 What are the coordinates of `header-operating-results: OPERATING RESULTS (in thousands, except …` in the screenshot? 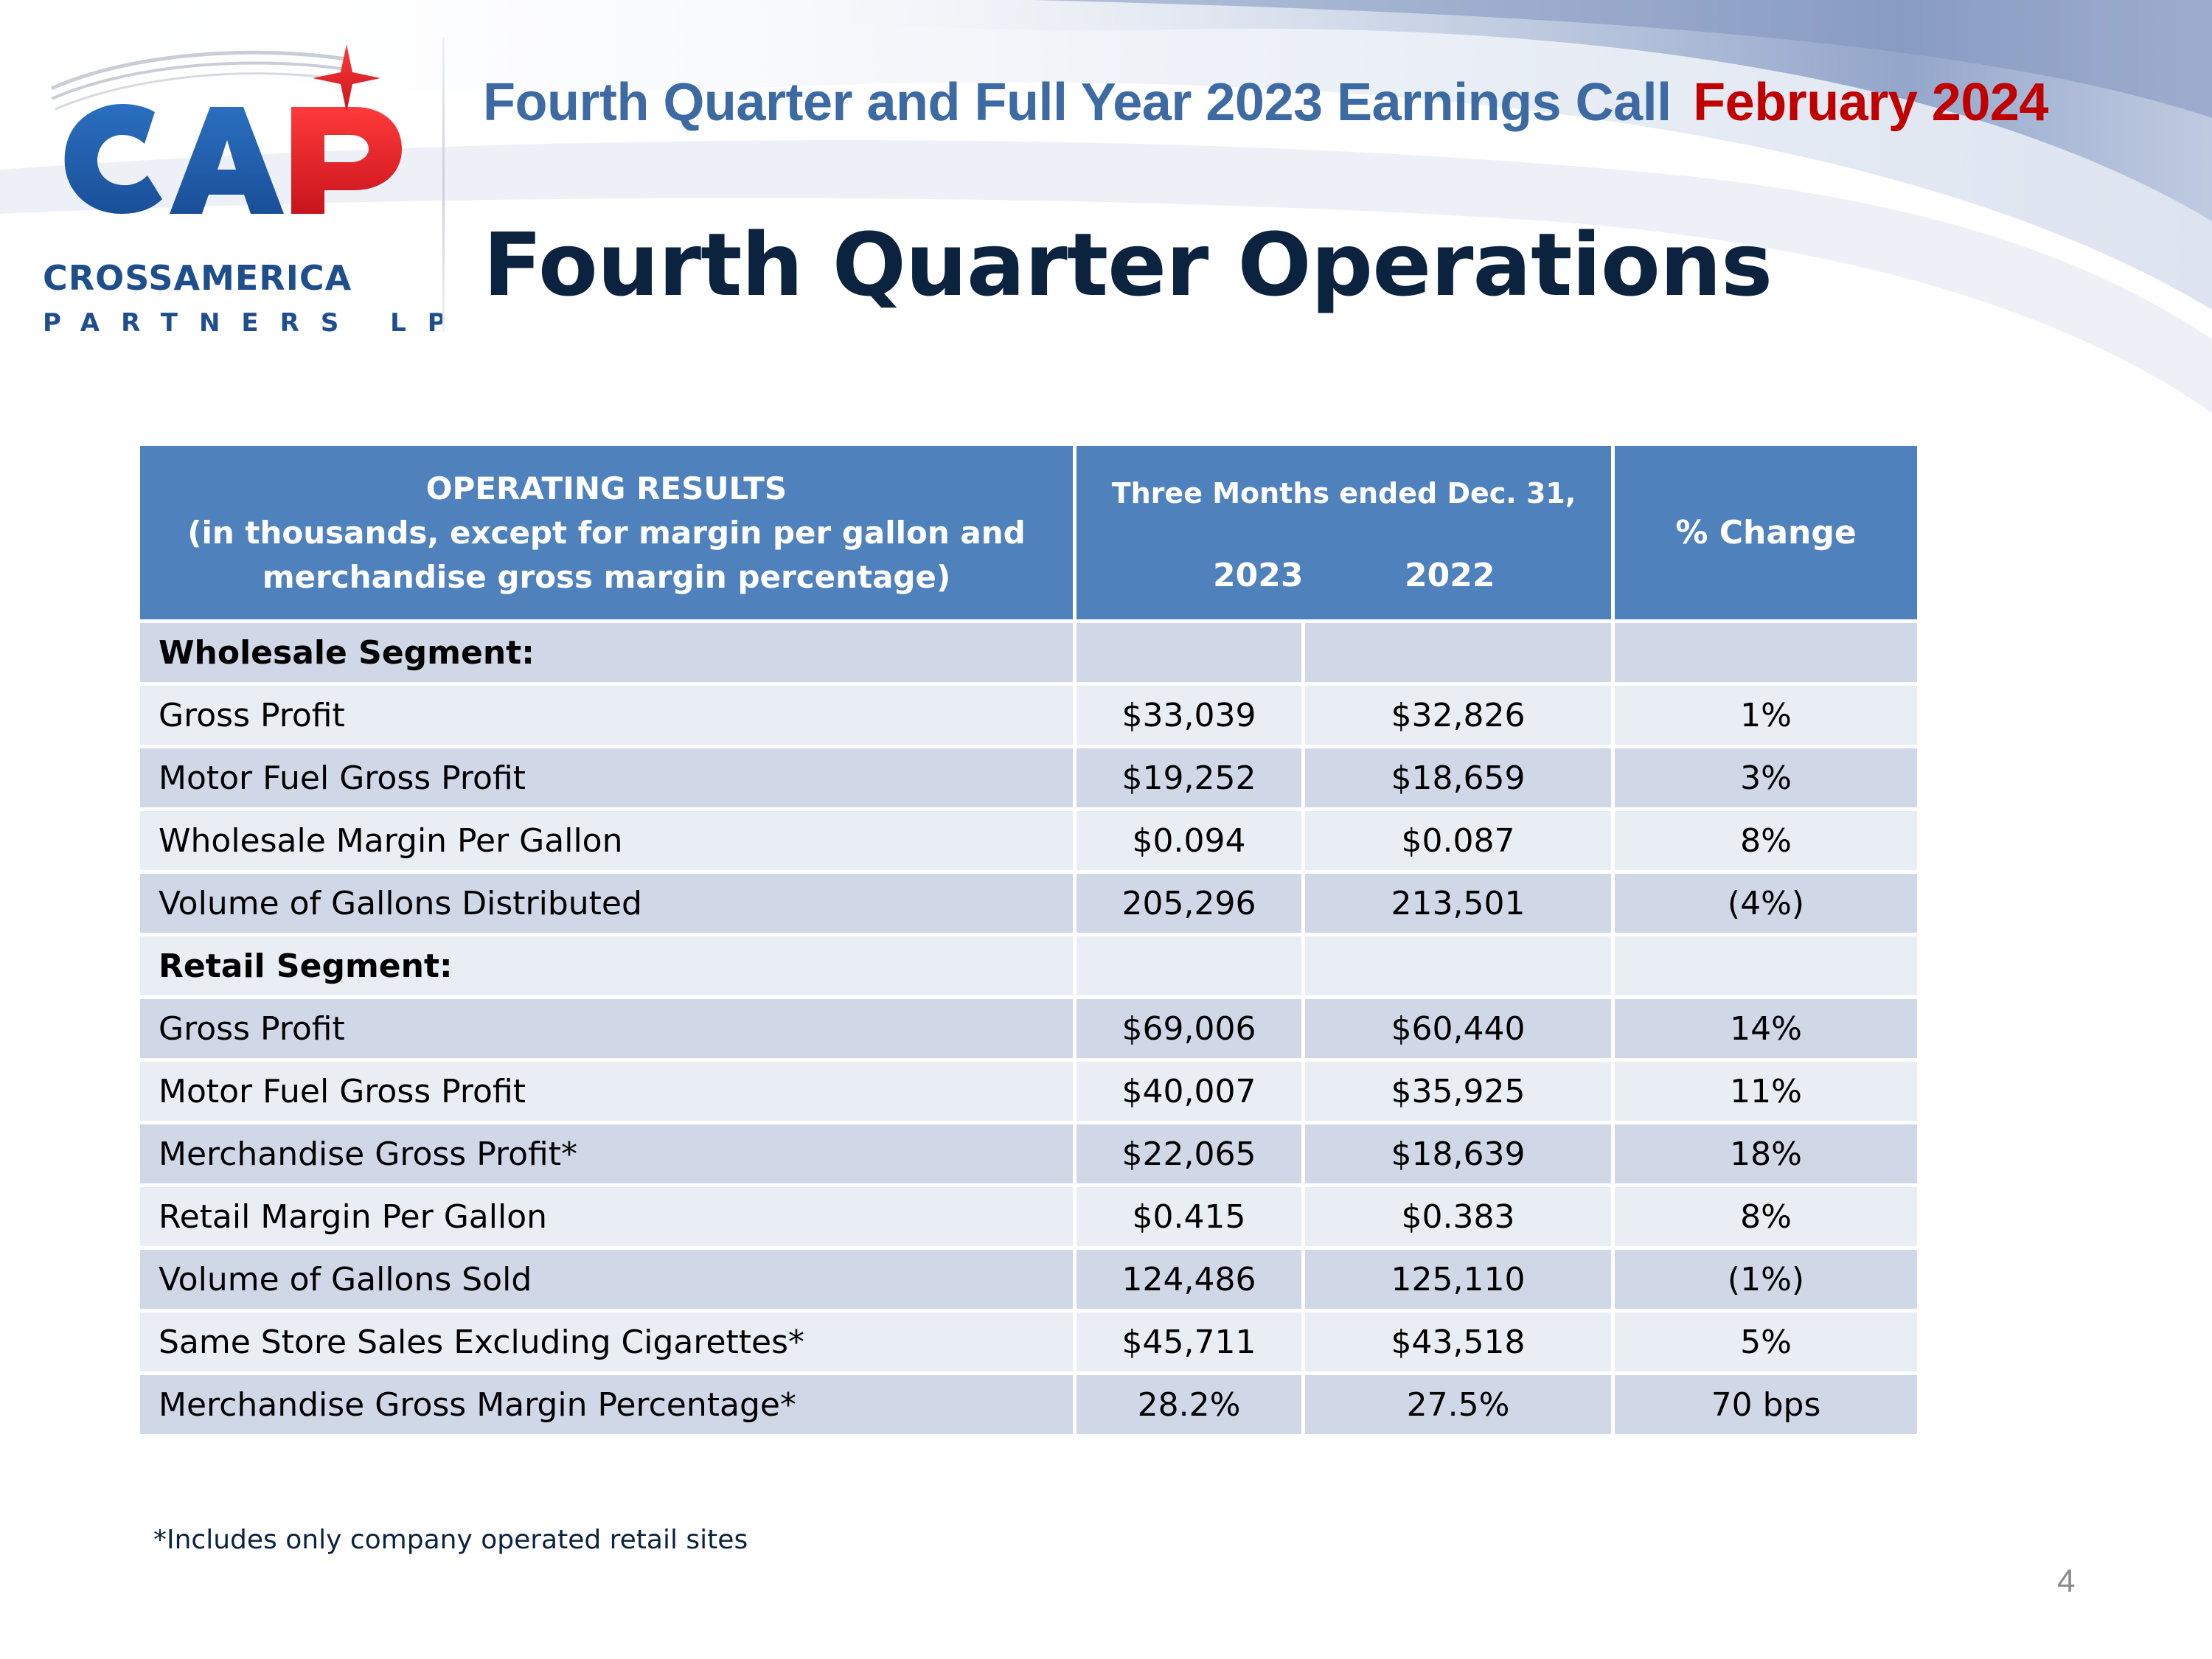 It's located at (606, 532).